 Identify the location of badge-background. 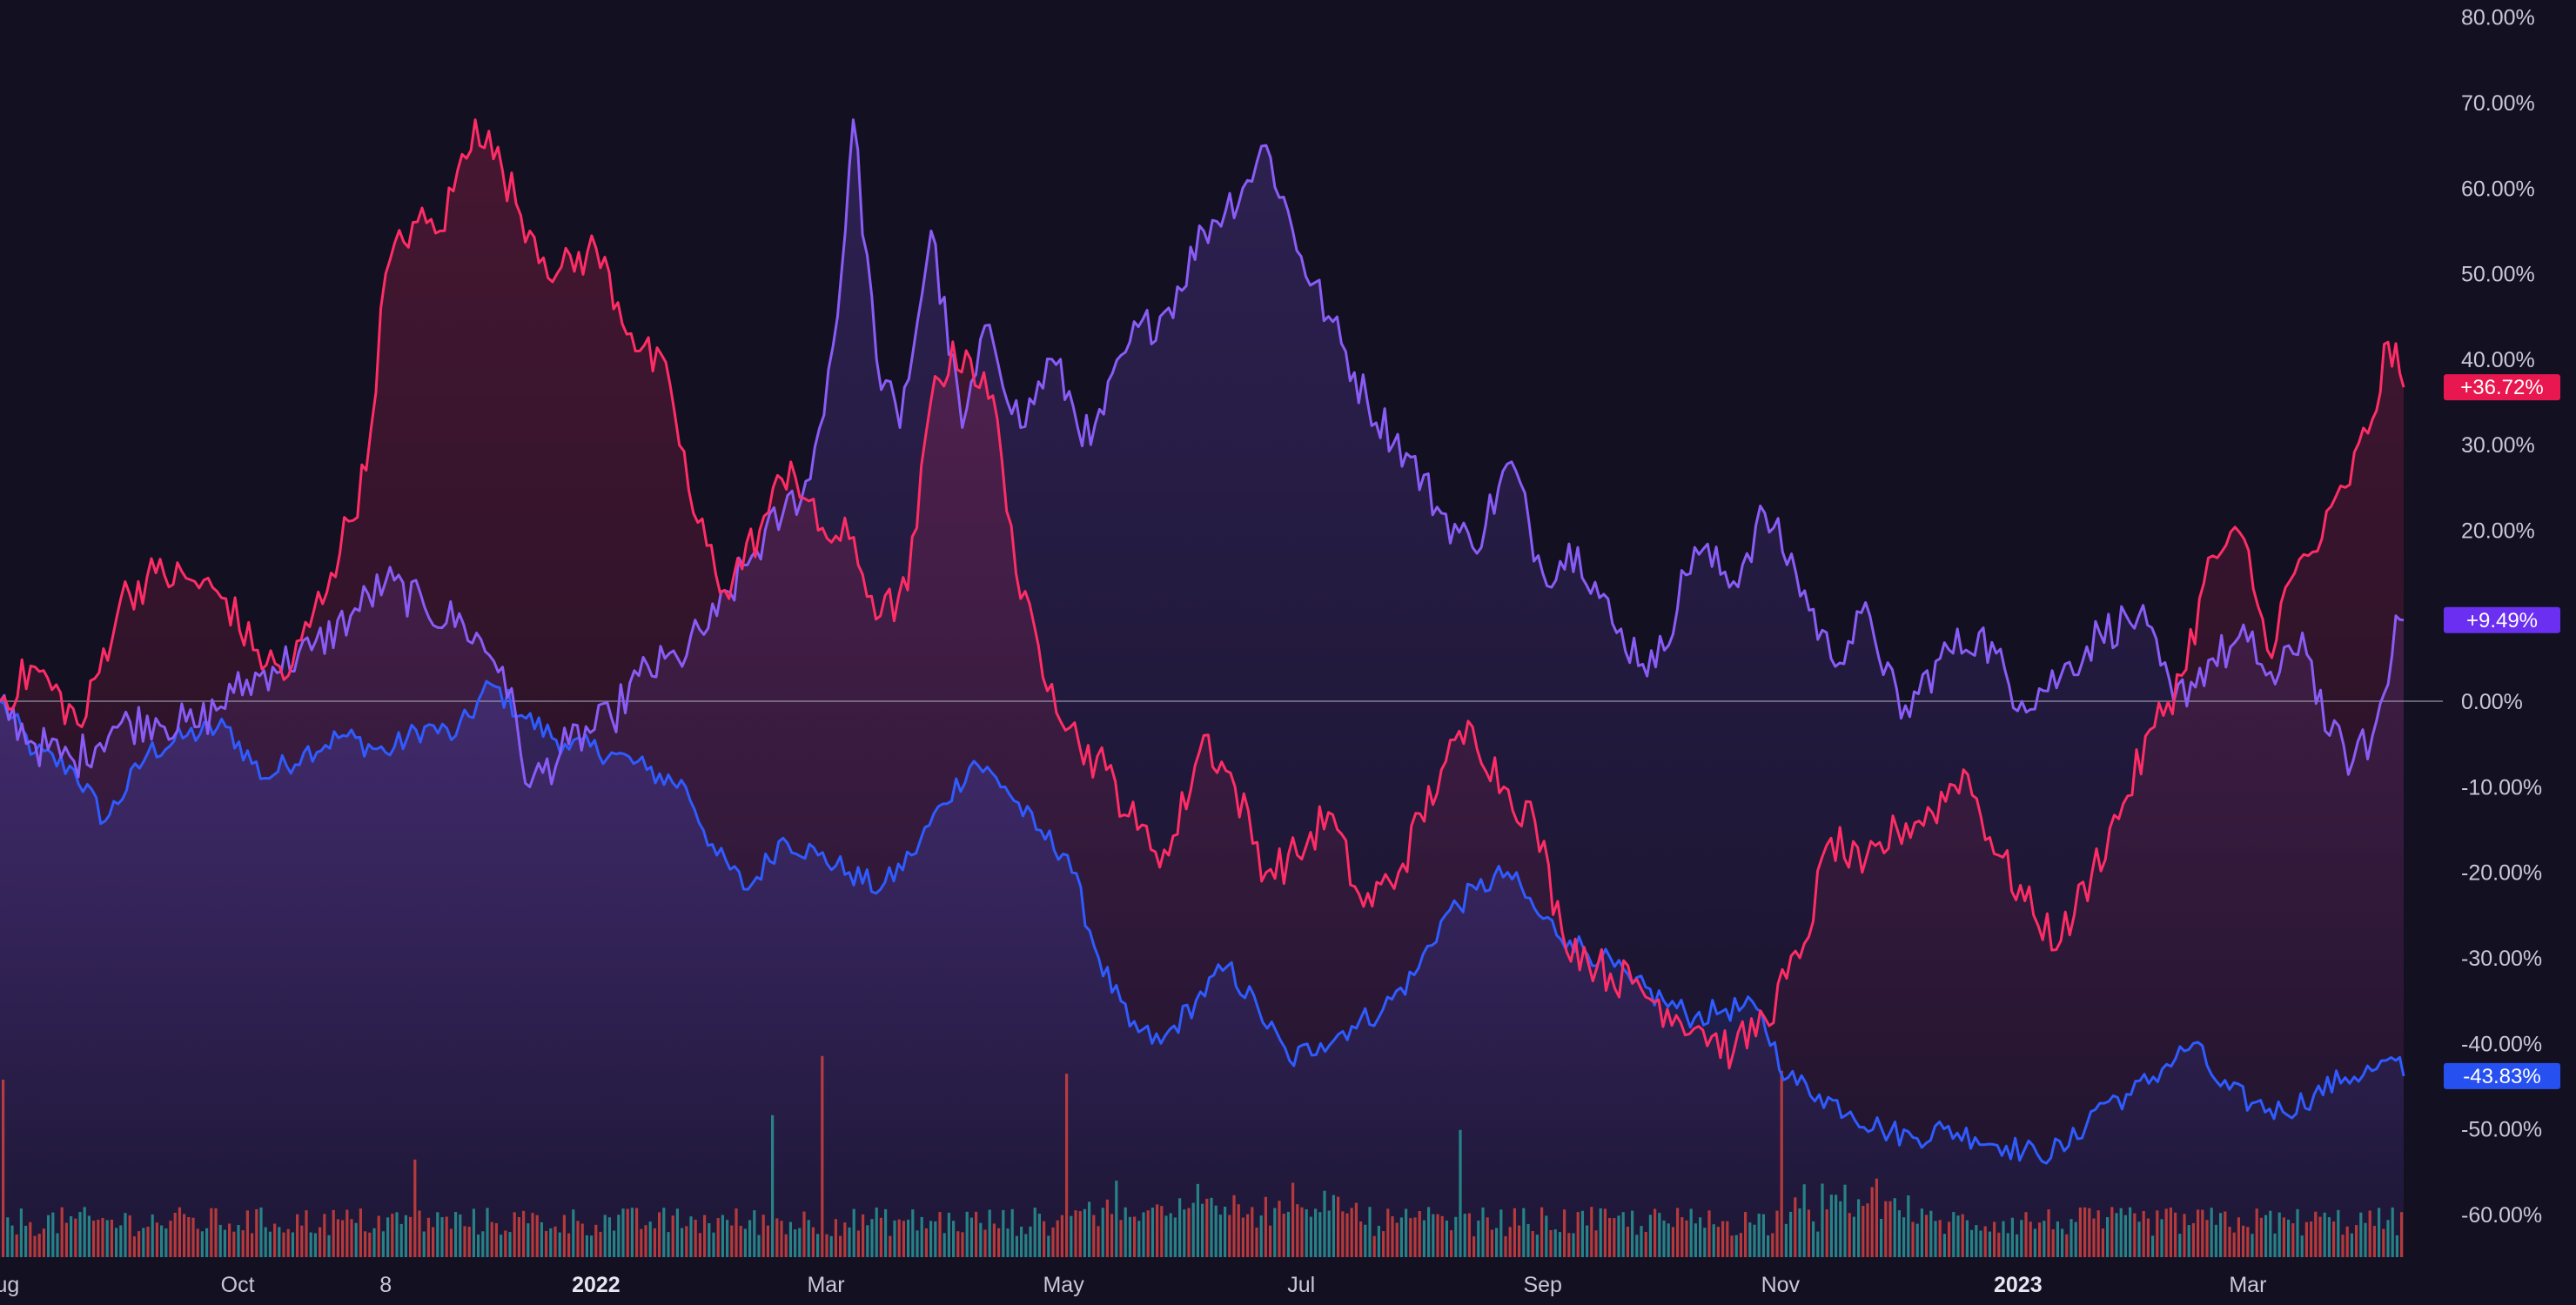
(2502, 1075).